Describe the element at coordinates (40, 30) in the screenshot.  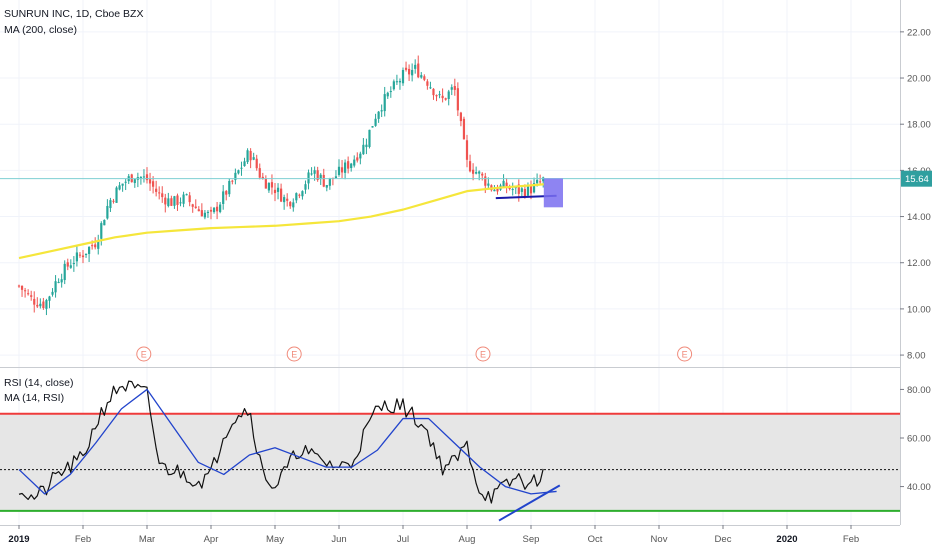
I see `ma-legend: MA (200, close)` at that location.